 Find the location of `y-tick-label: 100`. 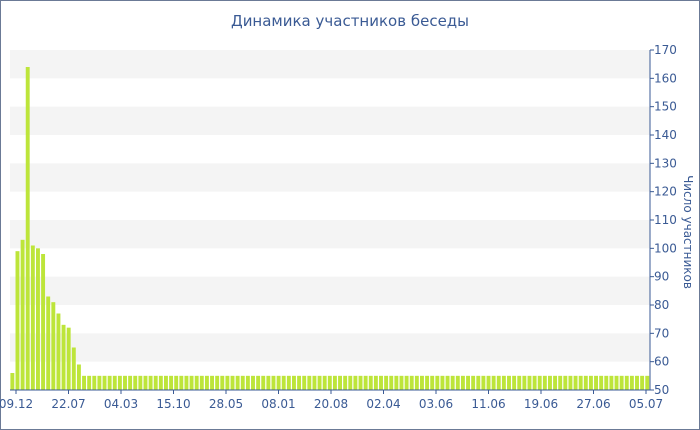

y-tick-label: 100 is located at coordinates (665, 248).